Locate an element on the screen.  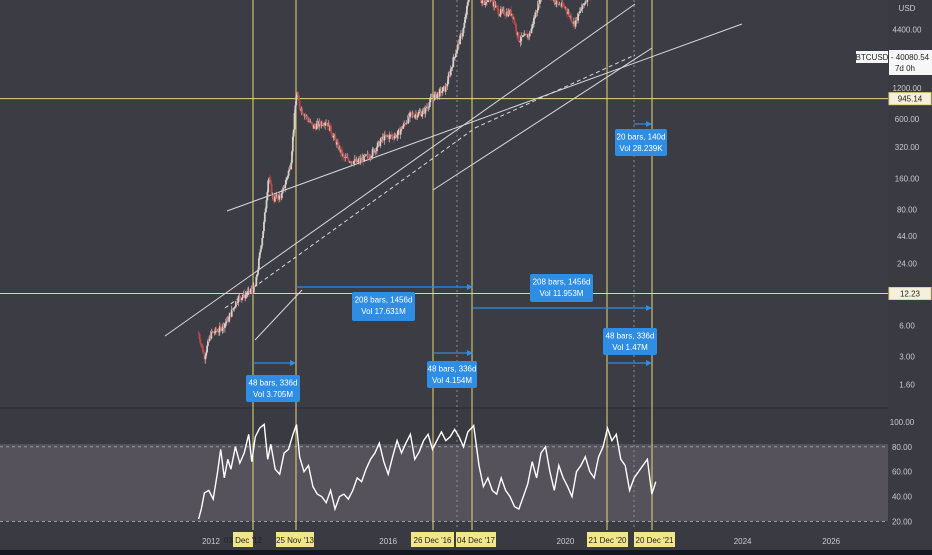
level-label-text: 945.14 is located at coordinates (910, 99).